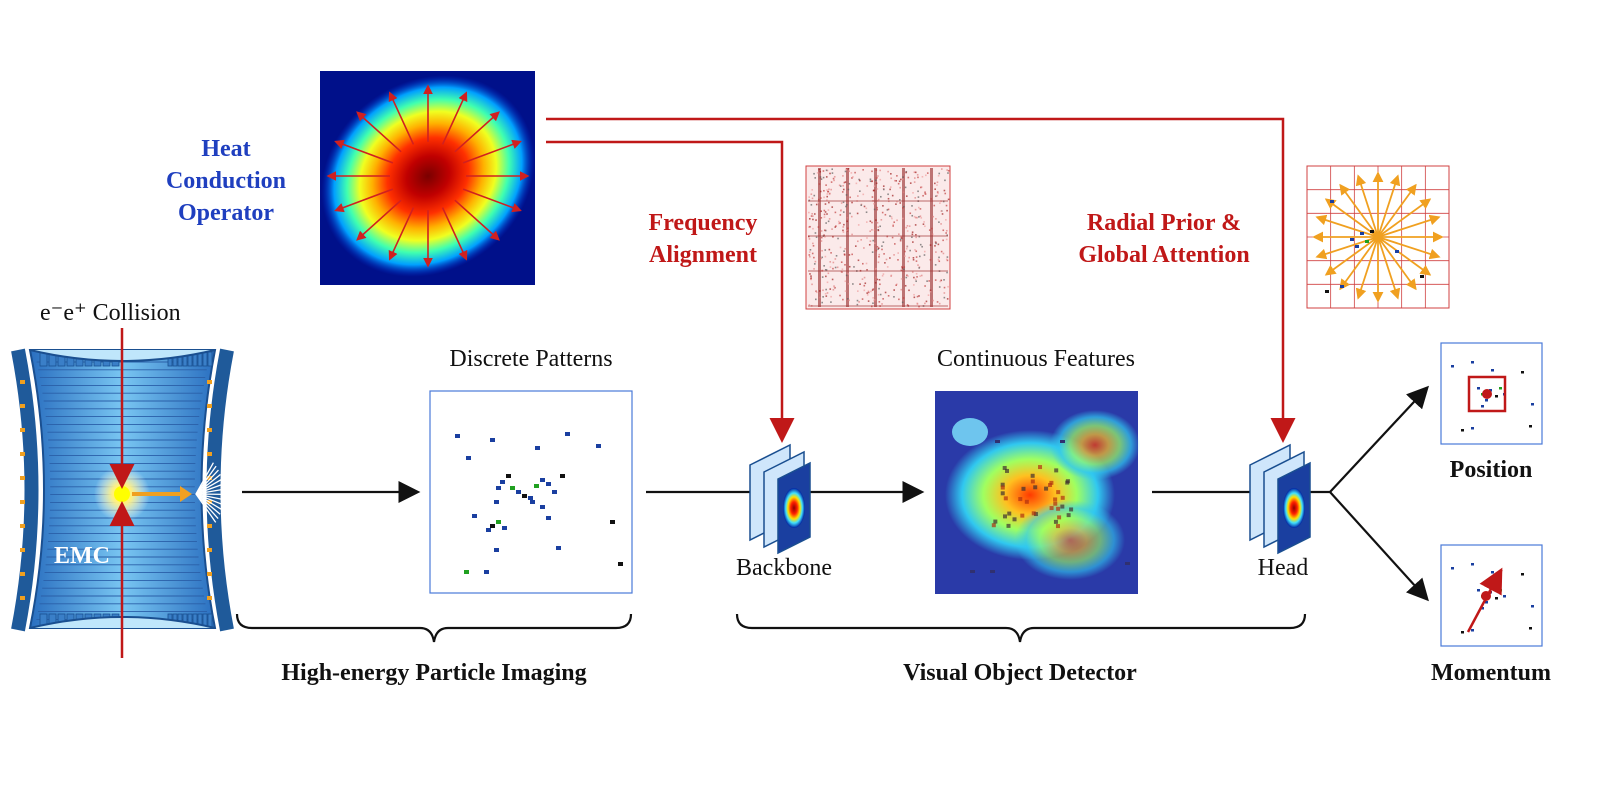  Describe the element at coordinates (1378, 545) in the screenshot. I see `flow-arrow-momentum` at that location.